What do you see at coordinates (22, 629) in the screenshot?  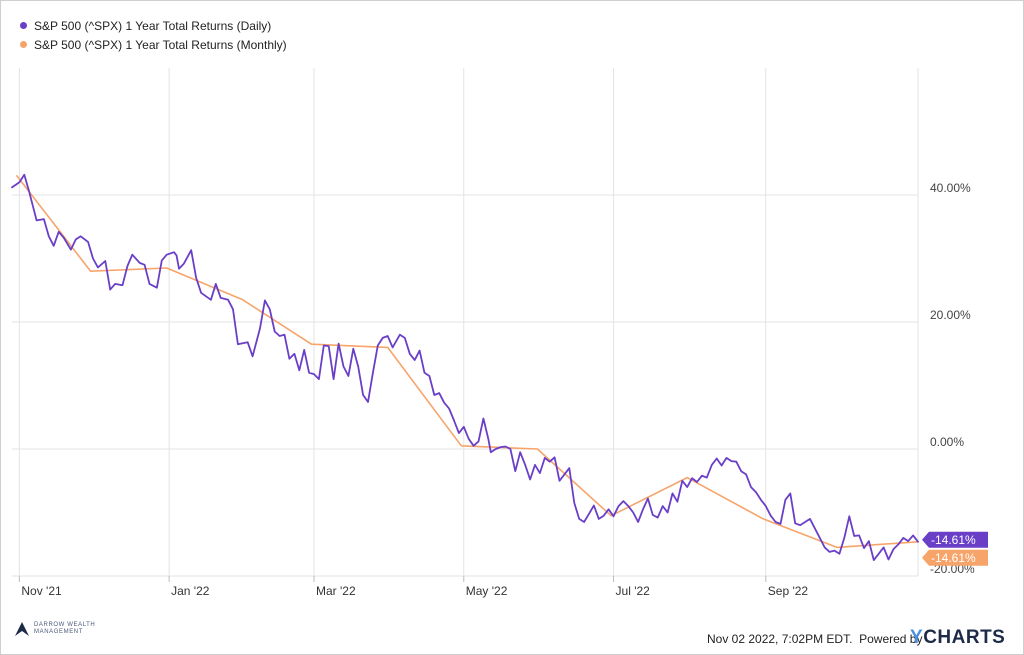 I see `darrow-logo-icon` at bounding box center [22, 629].